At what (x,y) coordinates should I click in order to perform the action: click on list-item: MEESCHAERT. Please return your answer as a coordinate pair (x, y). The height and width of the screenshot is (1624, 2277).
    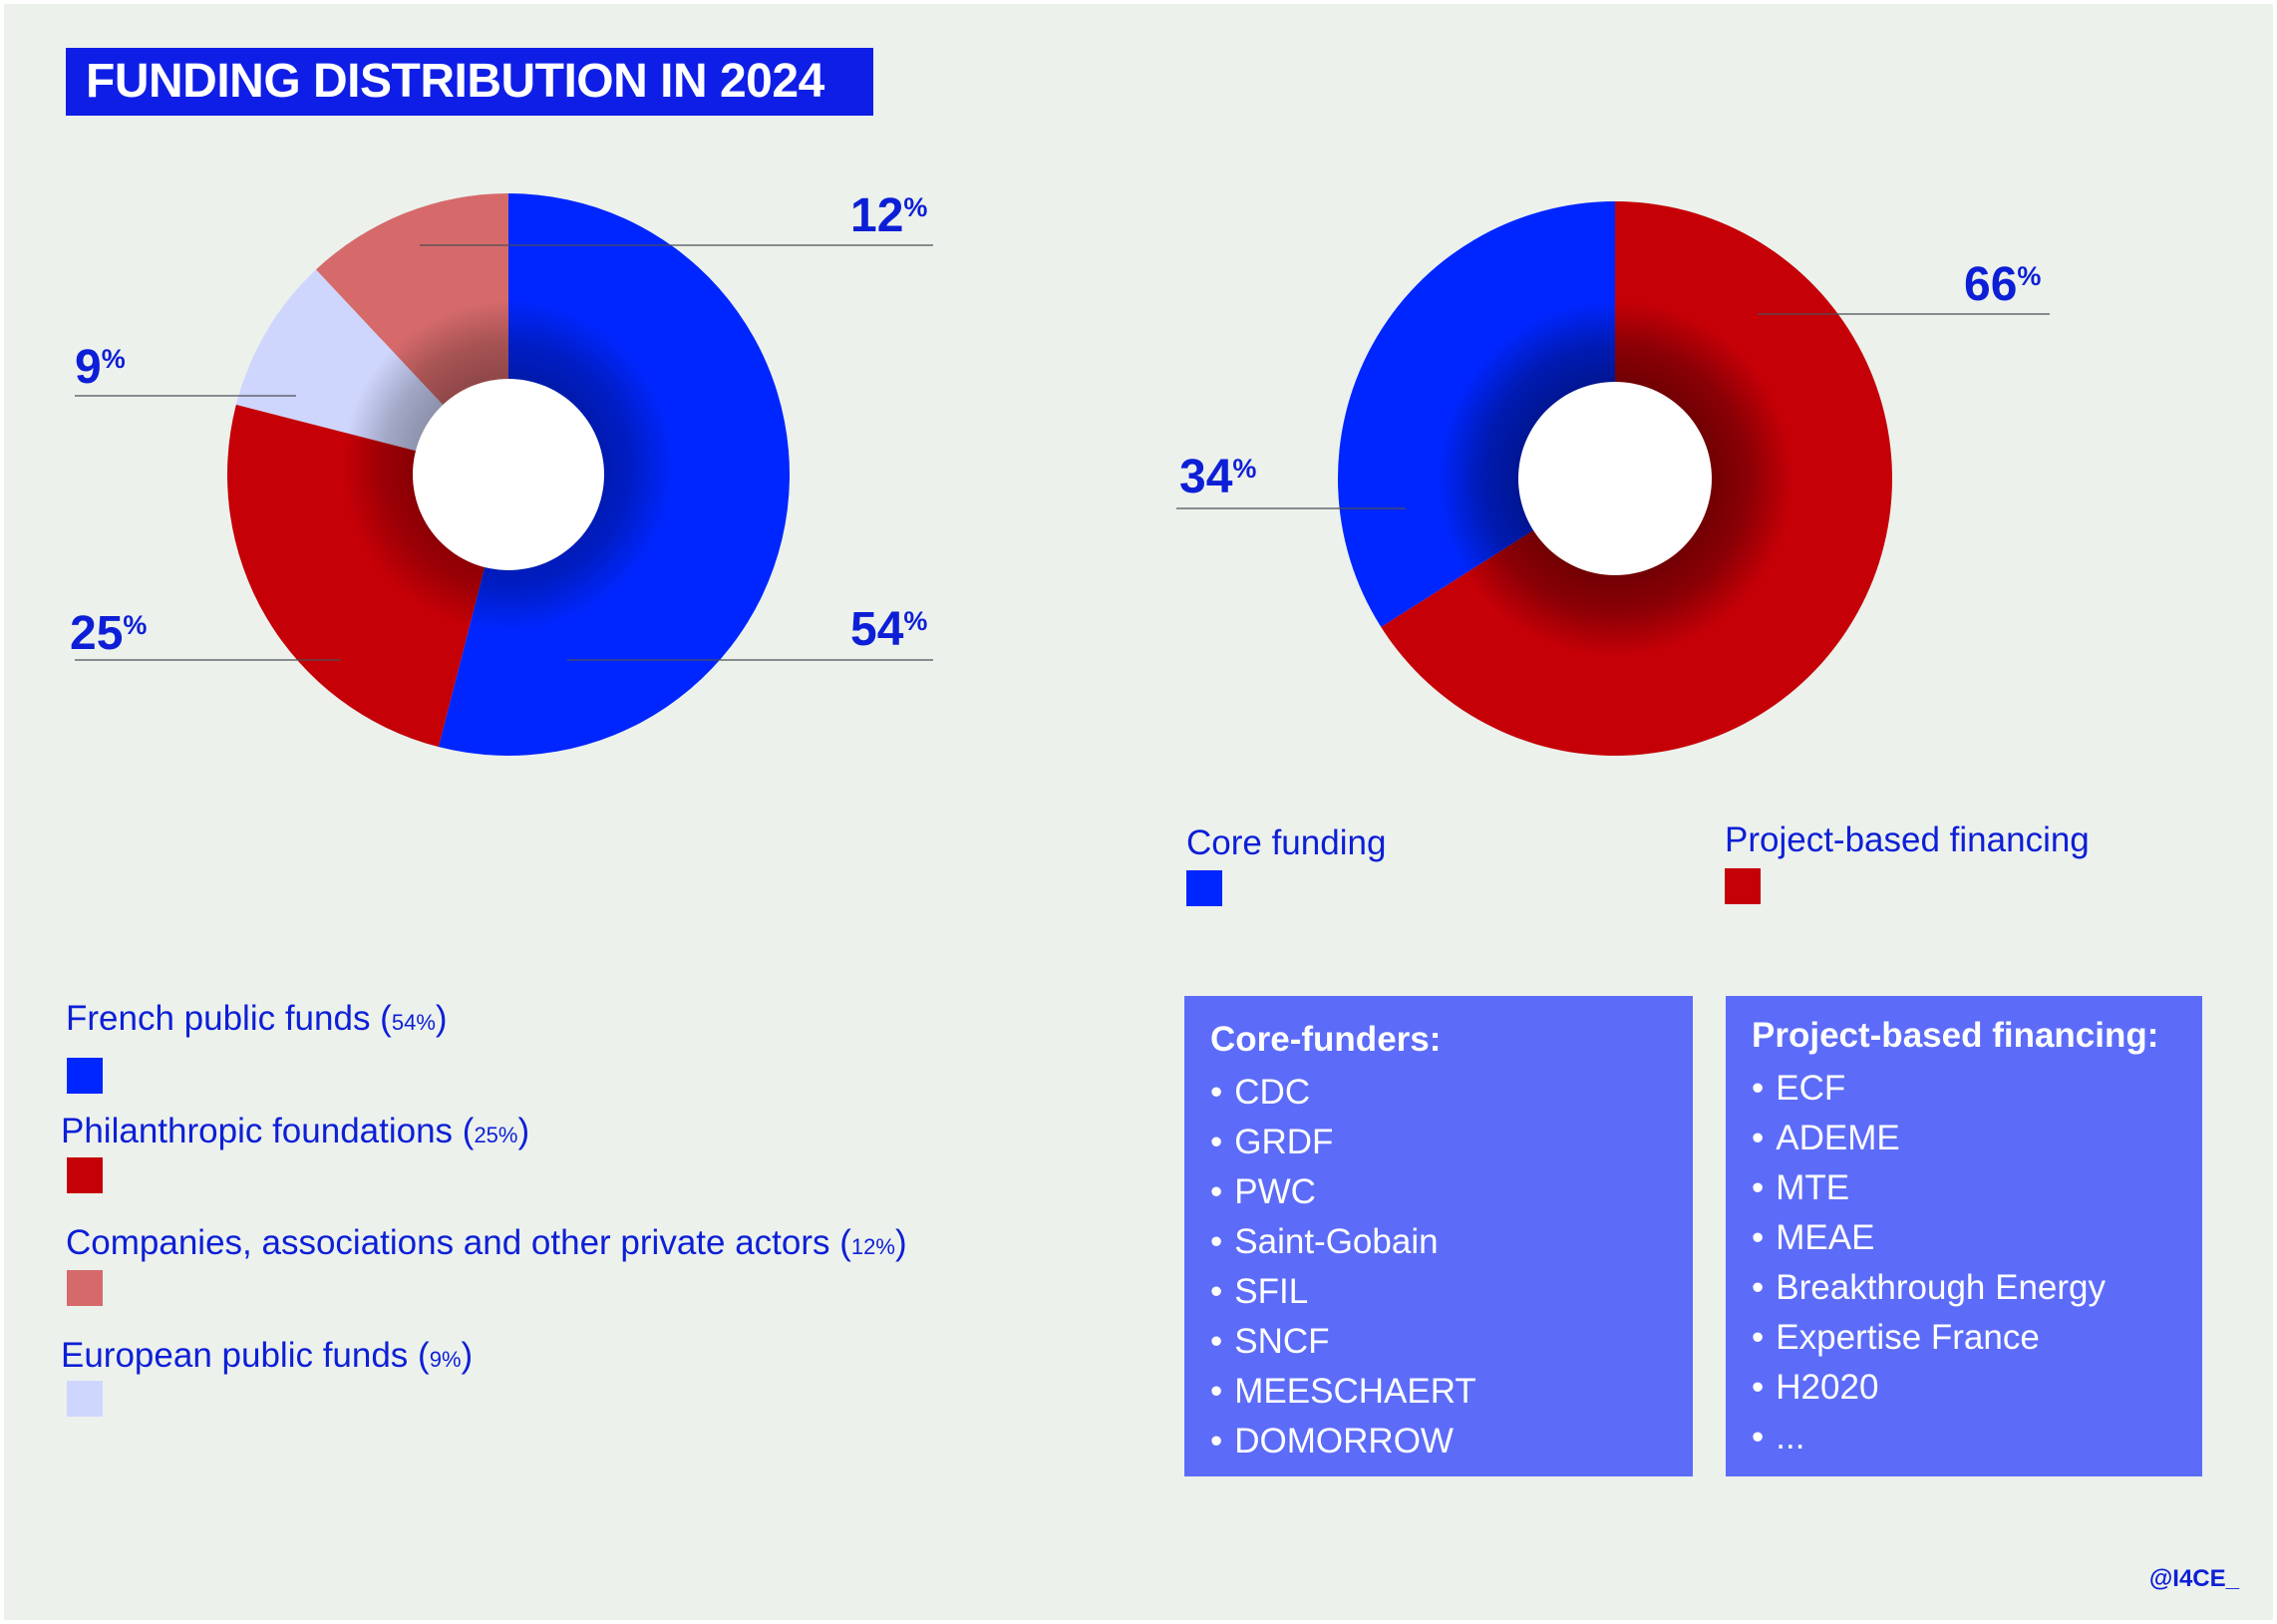
    Looking at the image, I should click on (1451, 1392).